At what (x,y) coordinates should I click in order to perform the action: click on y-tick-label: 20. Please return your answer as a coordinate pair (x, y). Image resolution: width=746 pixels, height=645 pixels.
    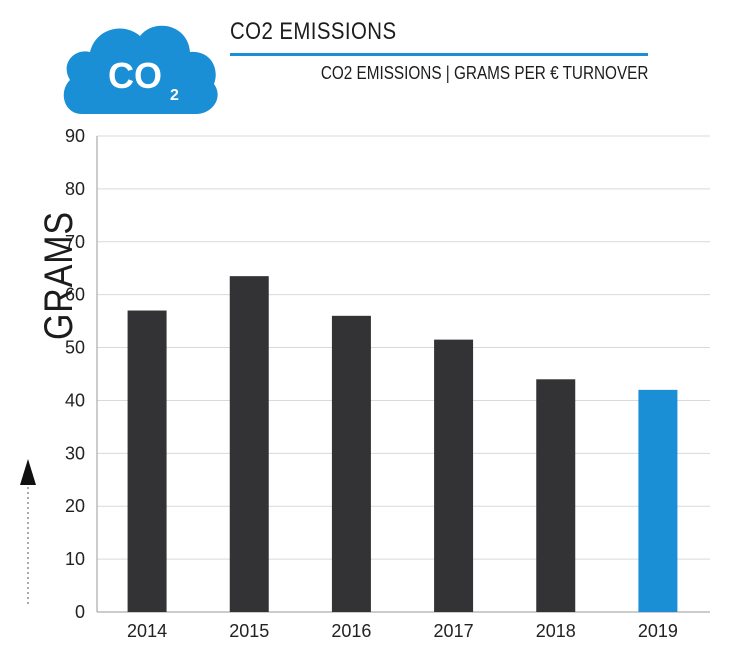
    Looking at the image, I should click on (75, 506).